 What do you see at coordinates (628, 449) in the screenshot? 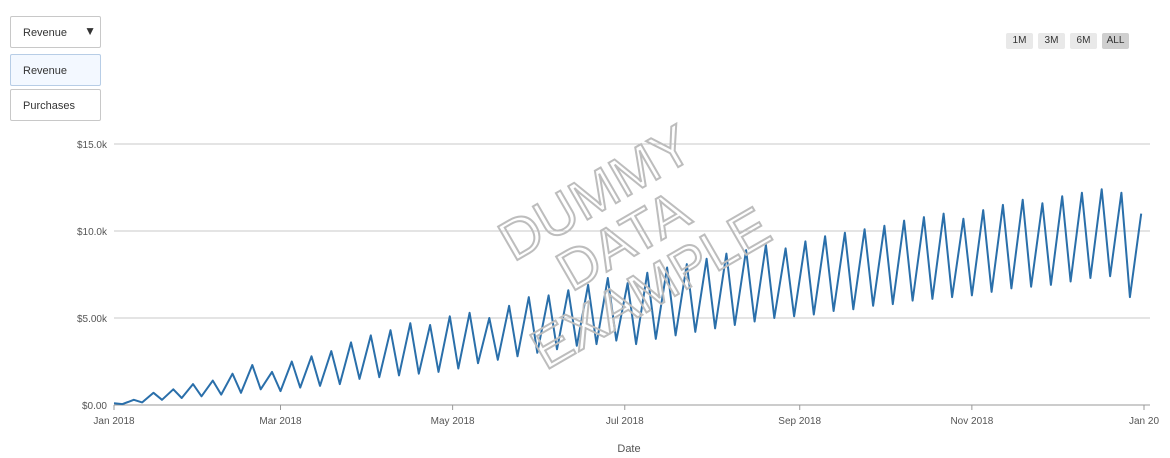
I see `x-axis-label: Date` at bounding box center [628, 449].